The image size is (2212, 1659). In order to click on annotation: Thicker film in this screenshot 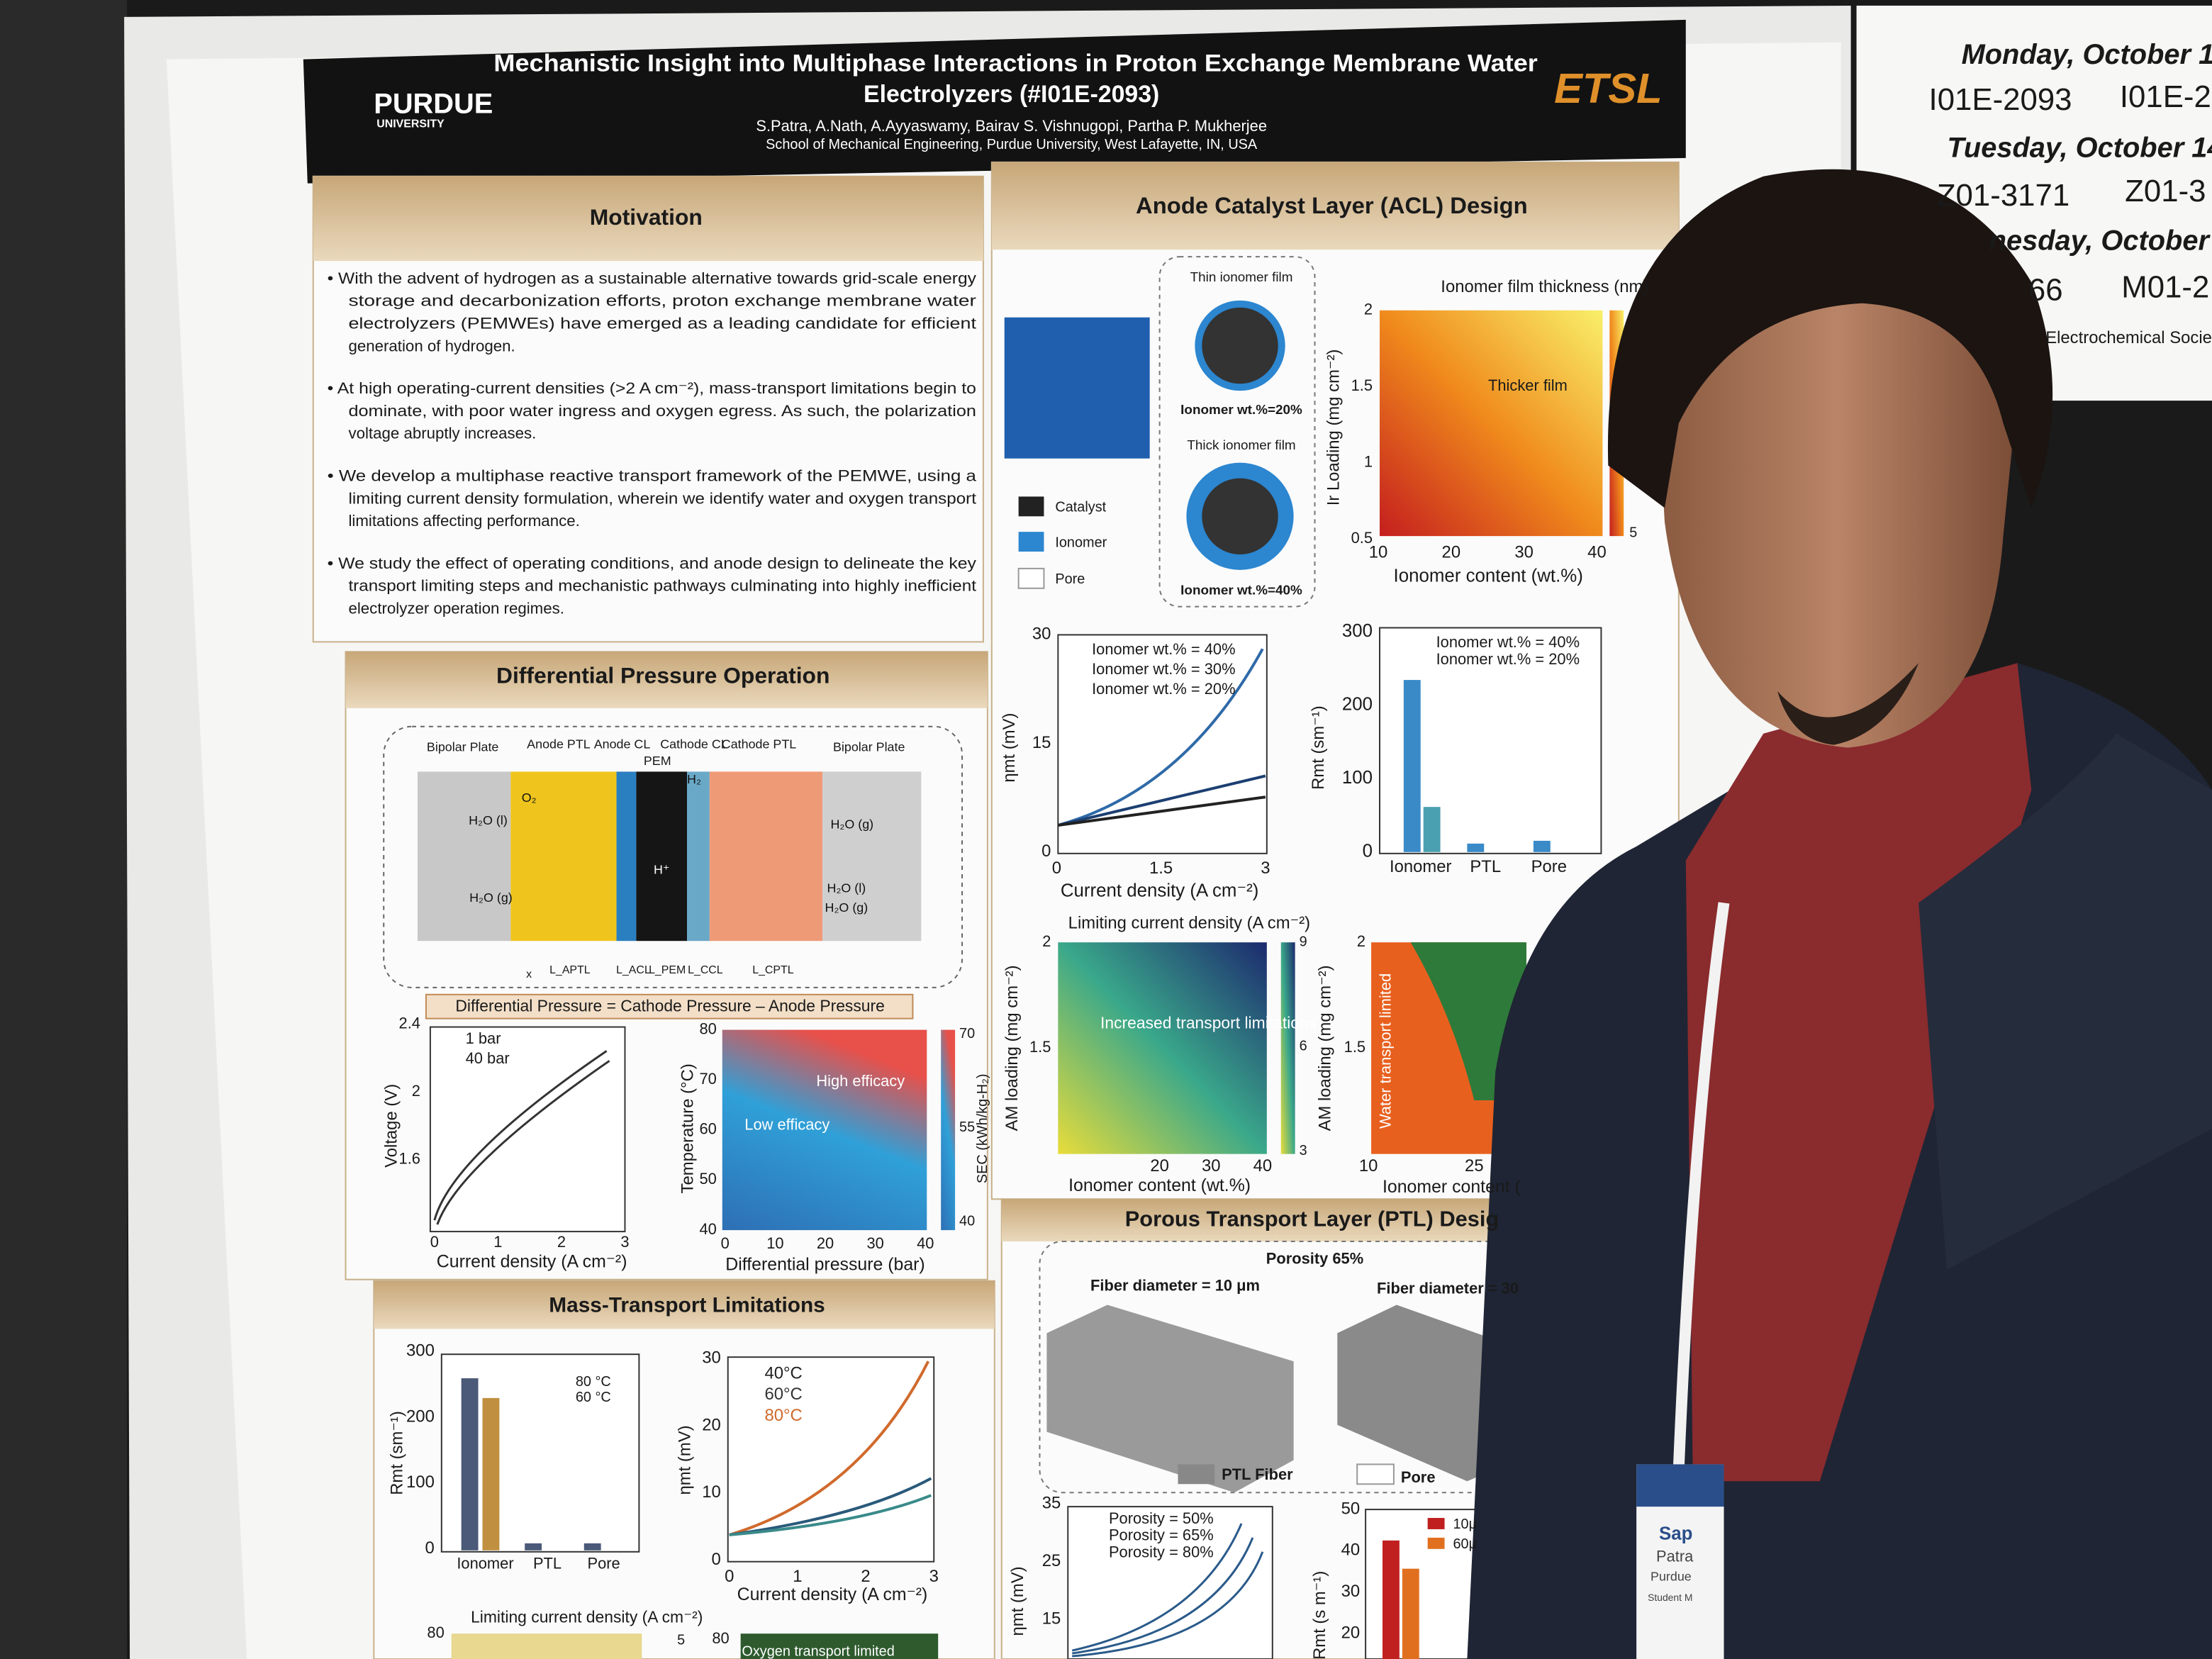, I will do `click(1528, 385)`.